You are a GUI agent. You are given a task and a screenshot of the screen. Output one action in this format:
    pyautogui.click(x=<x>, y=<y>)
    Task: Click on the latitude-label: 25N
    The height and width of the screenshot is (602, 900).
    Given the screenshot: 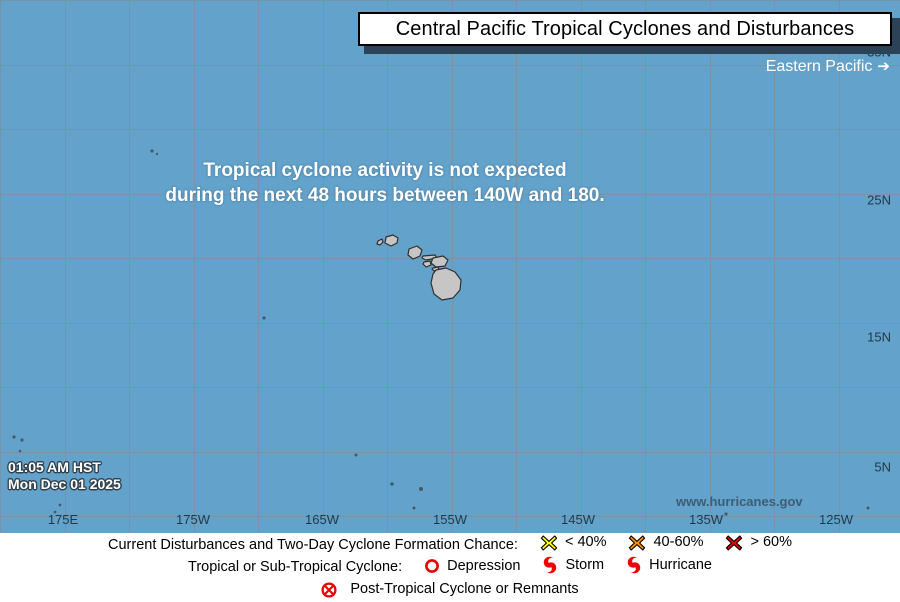 What is the action you would take?
    pyautogui.click(x=879, y=200)
    